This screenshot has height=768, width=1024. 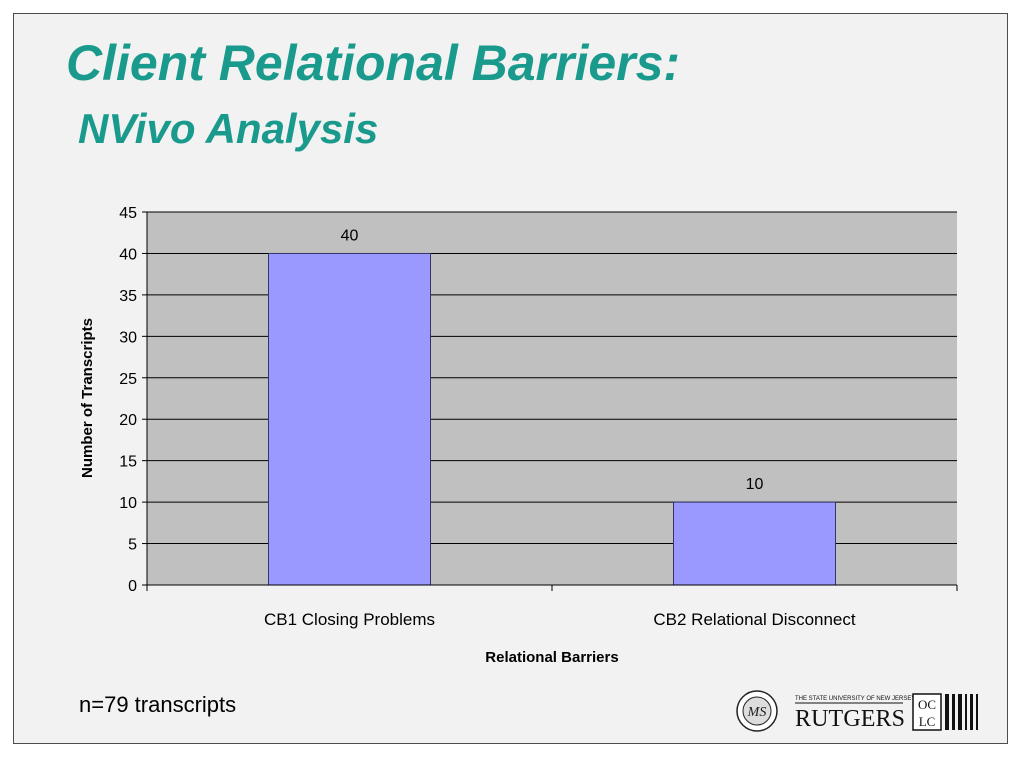 What do you see at coordinates (158, 704) in the screenshot?
I see `footnote: n=79 transcripts` at bounding box center [158, 704].